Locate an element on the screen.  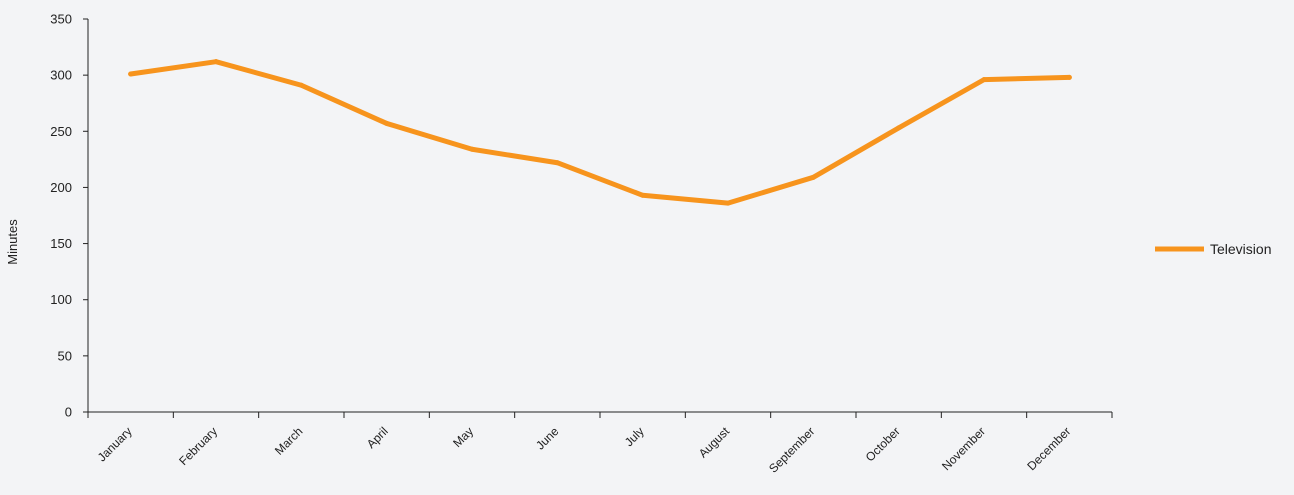
y-tick-label: 200 is located at coordinates (61, 187).